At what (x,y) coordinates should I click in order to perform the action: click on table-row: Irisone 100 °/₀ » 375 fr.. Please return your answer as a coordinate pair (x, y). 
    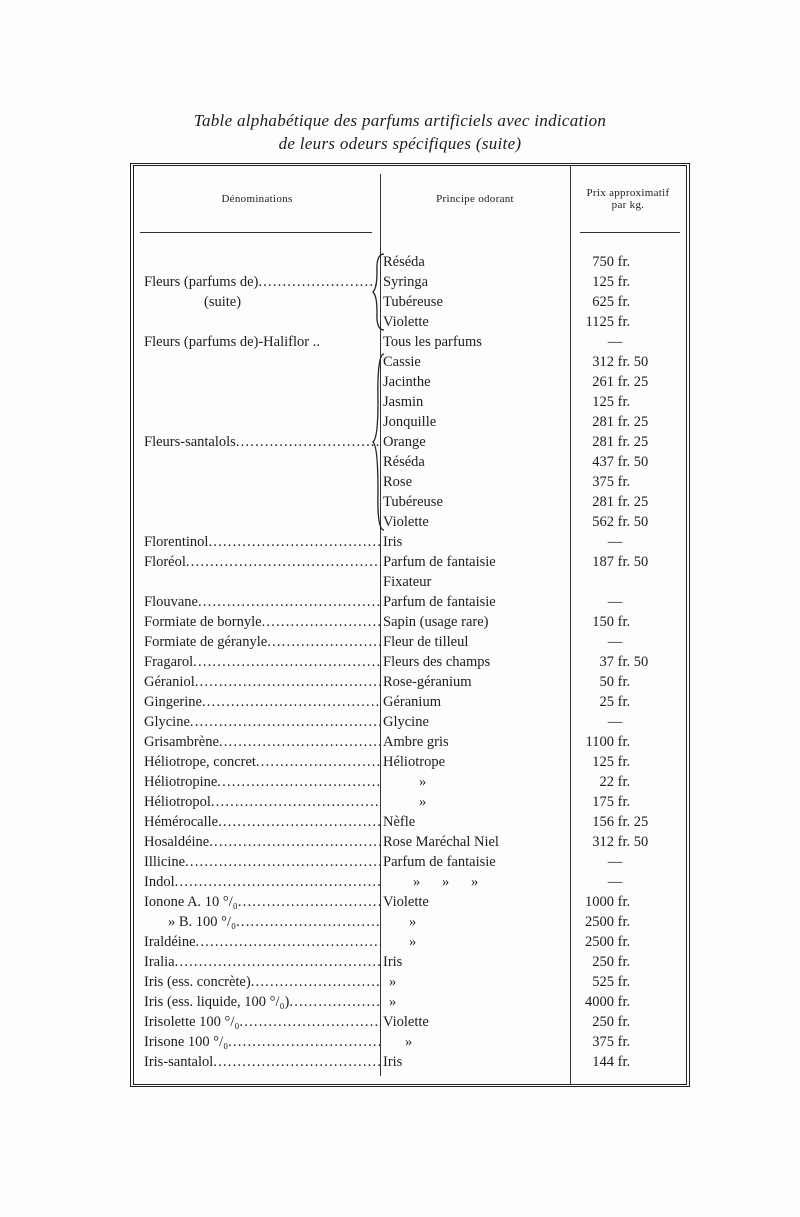
    Looking at the image, I should click on (410, 1042).